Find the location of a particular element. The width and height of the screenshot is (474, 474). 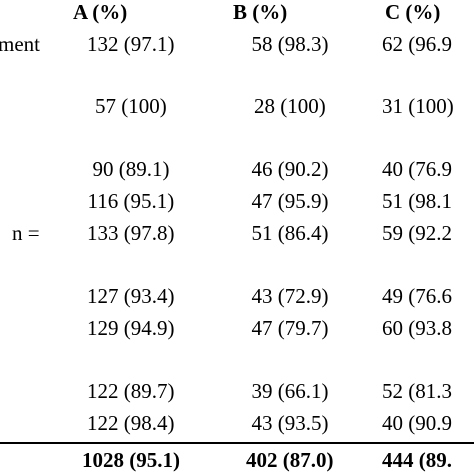

cell: 127 (93.4) is located at coordinates (131, 296).